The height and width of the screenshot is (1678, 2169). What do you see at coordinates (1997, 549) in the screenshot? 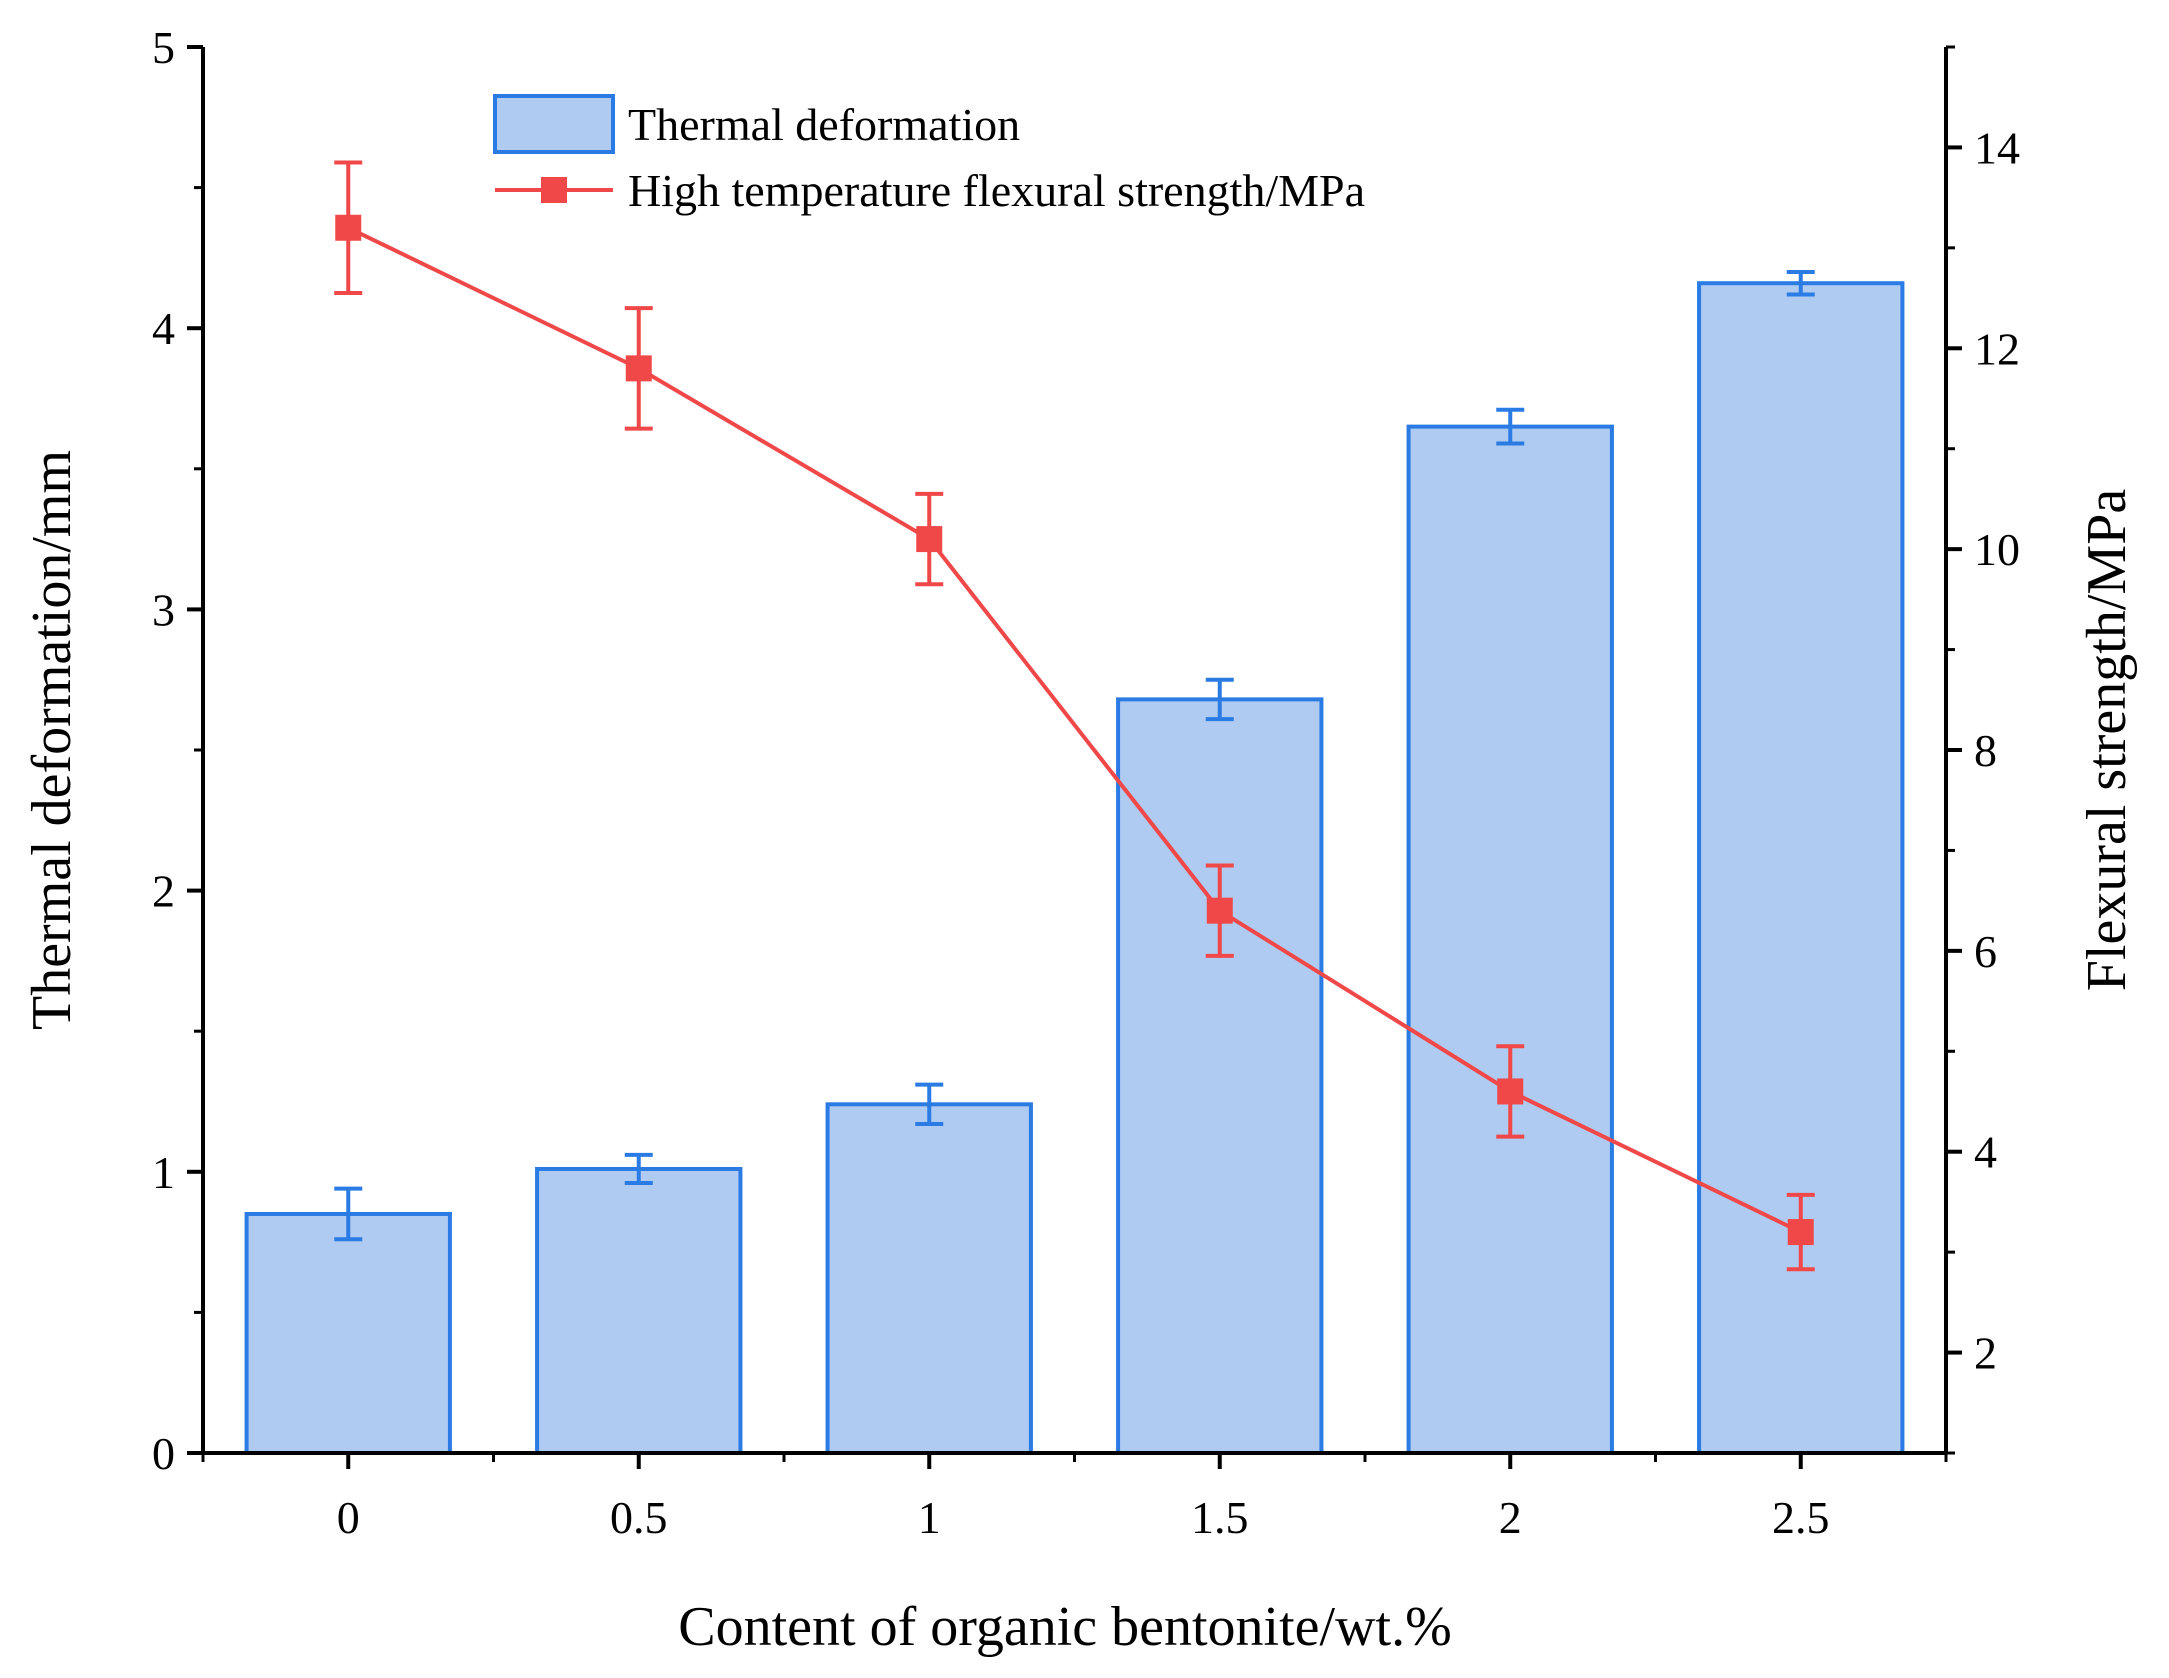
I see `right-tick-label-10: 10` at bounding box center [1997, 549].